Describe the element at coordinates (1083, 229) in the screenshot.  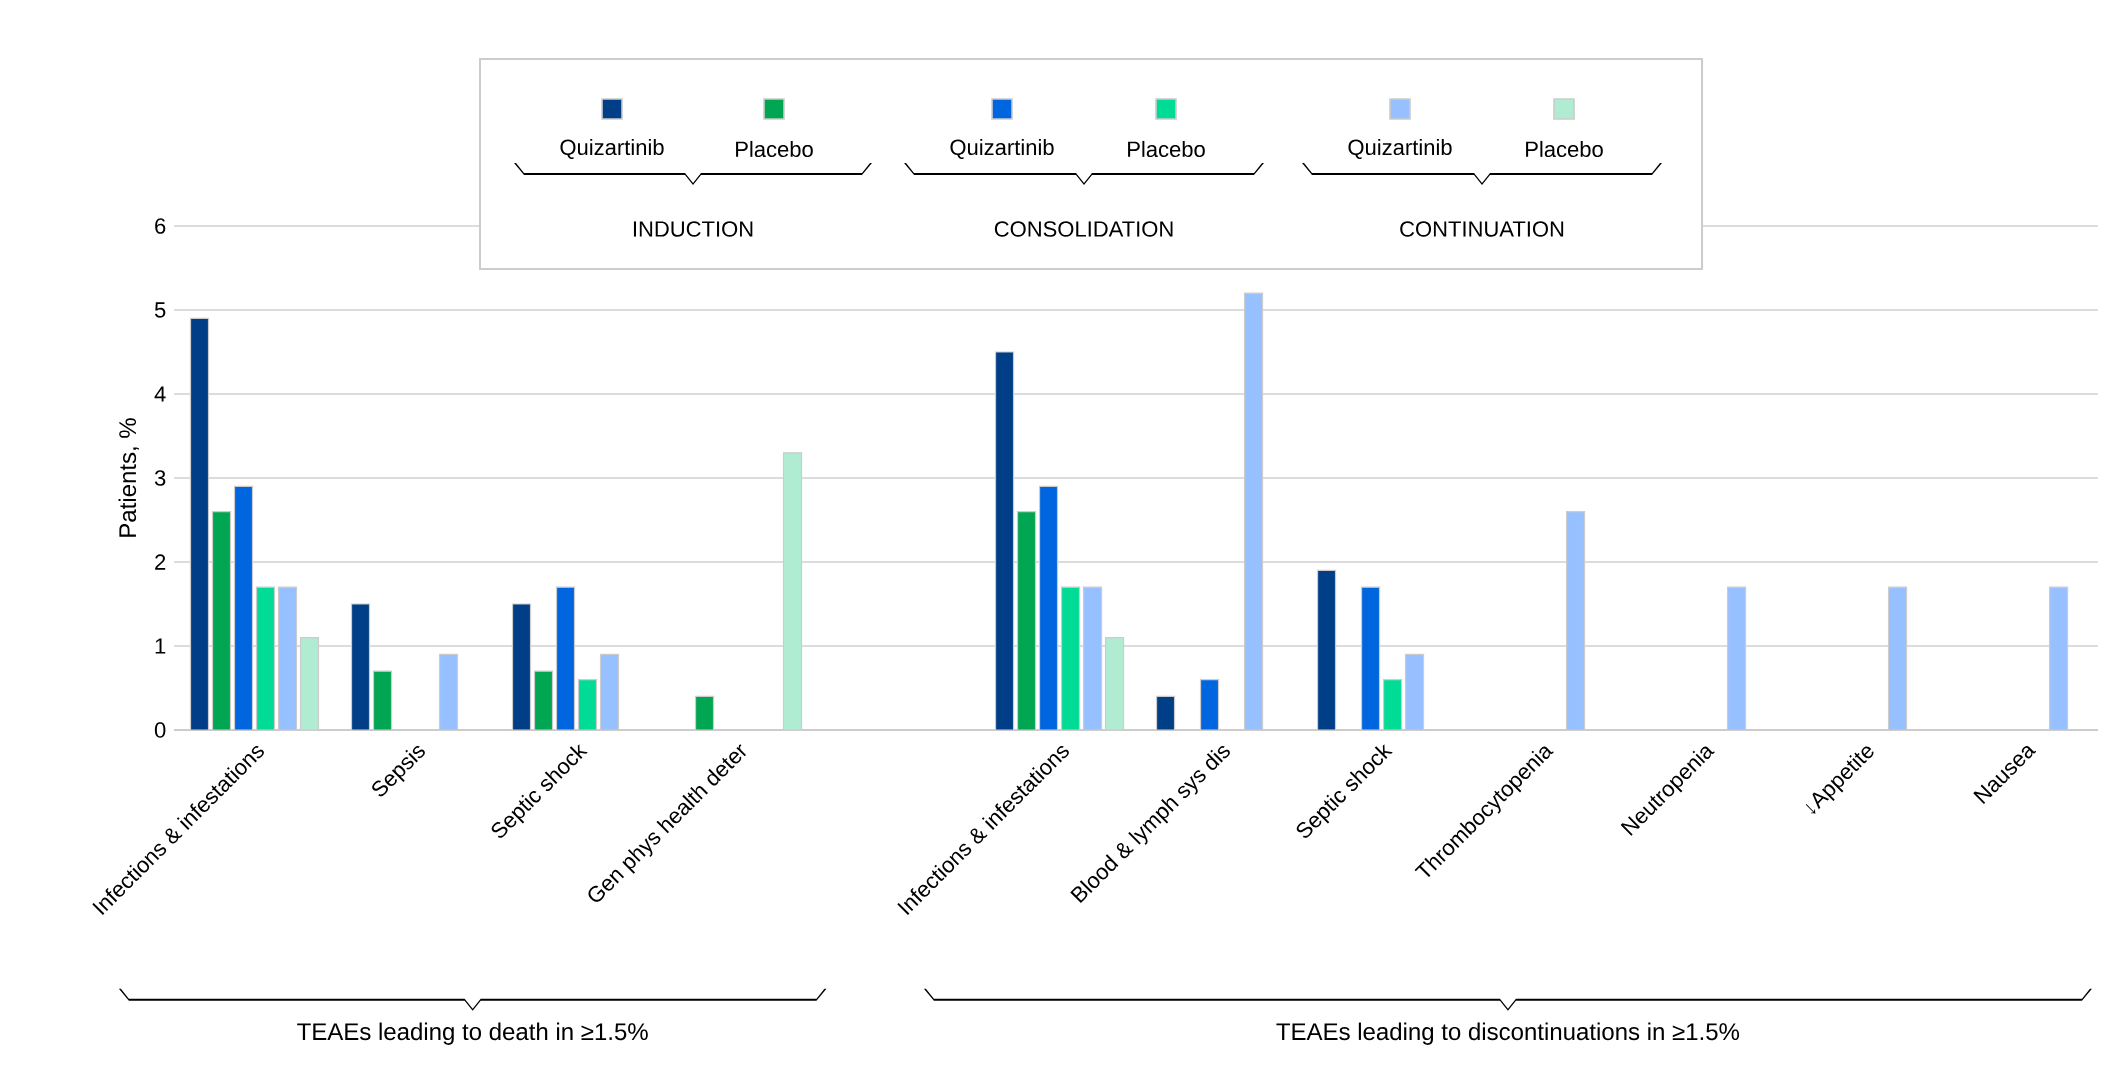
I see `annotation: CONSOLIDATION` at that location.